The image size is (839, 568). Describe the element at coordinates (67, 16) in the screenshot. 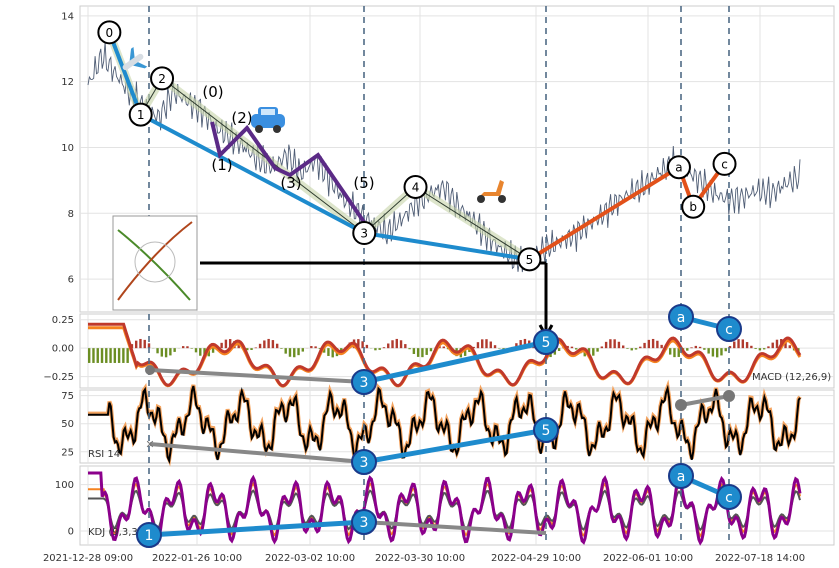

I see `y-tick-label: 14` at that location.